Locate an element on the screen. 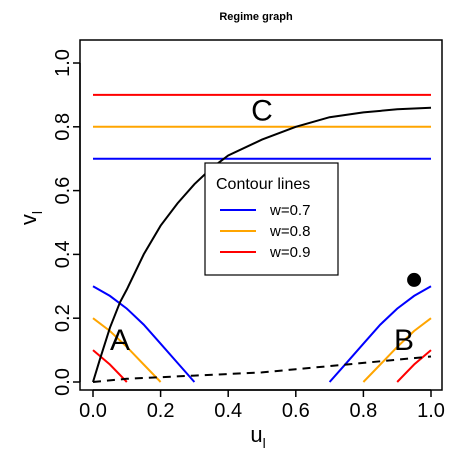  y-tick-label: 0.8 is located at coordinates (63, 127).